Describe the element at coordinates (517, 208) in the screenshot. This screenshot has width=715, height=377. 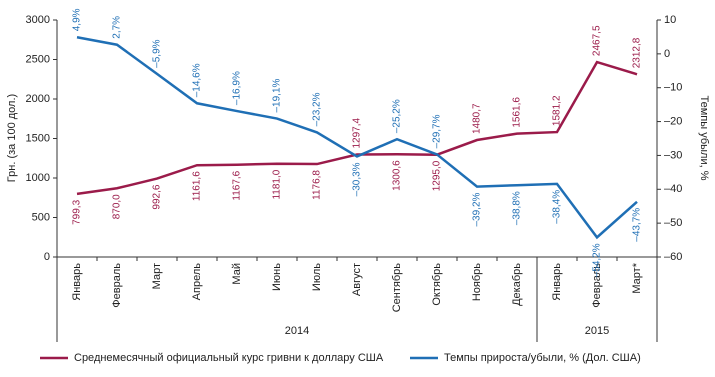
I see `data-label: –38,8%` at that location.